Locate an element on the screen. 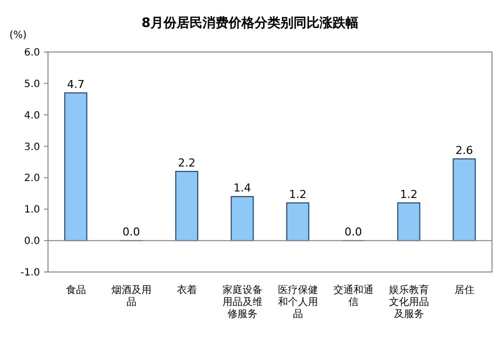 This screenshot has width=500, height=337. x-tick-label: 烟酒及用品 is located at coordinates (131, 296).